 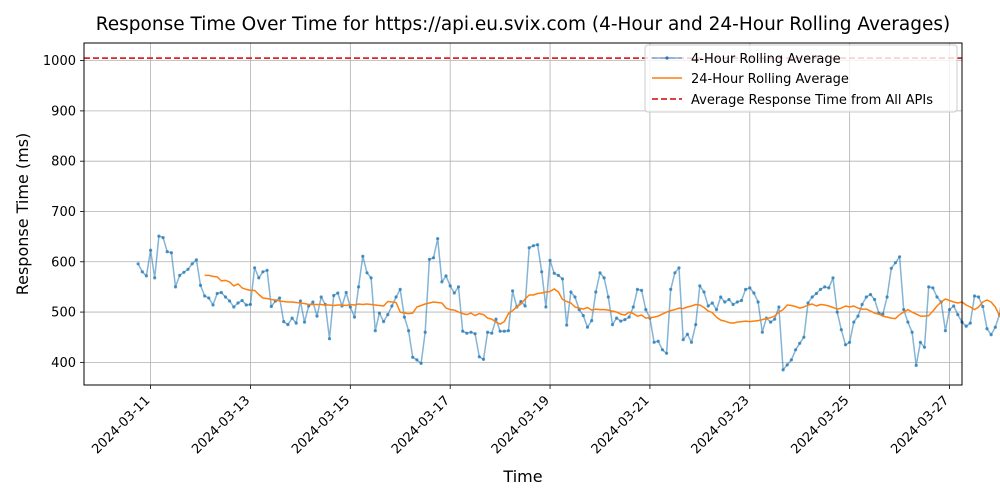 I want to click on y-tick-label: 800, so click(x=63, y=162).